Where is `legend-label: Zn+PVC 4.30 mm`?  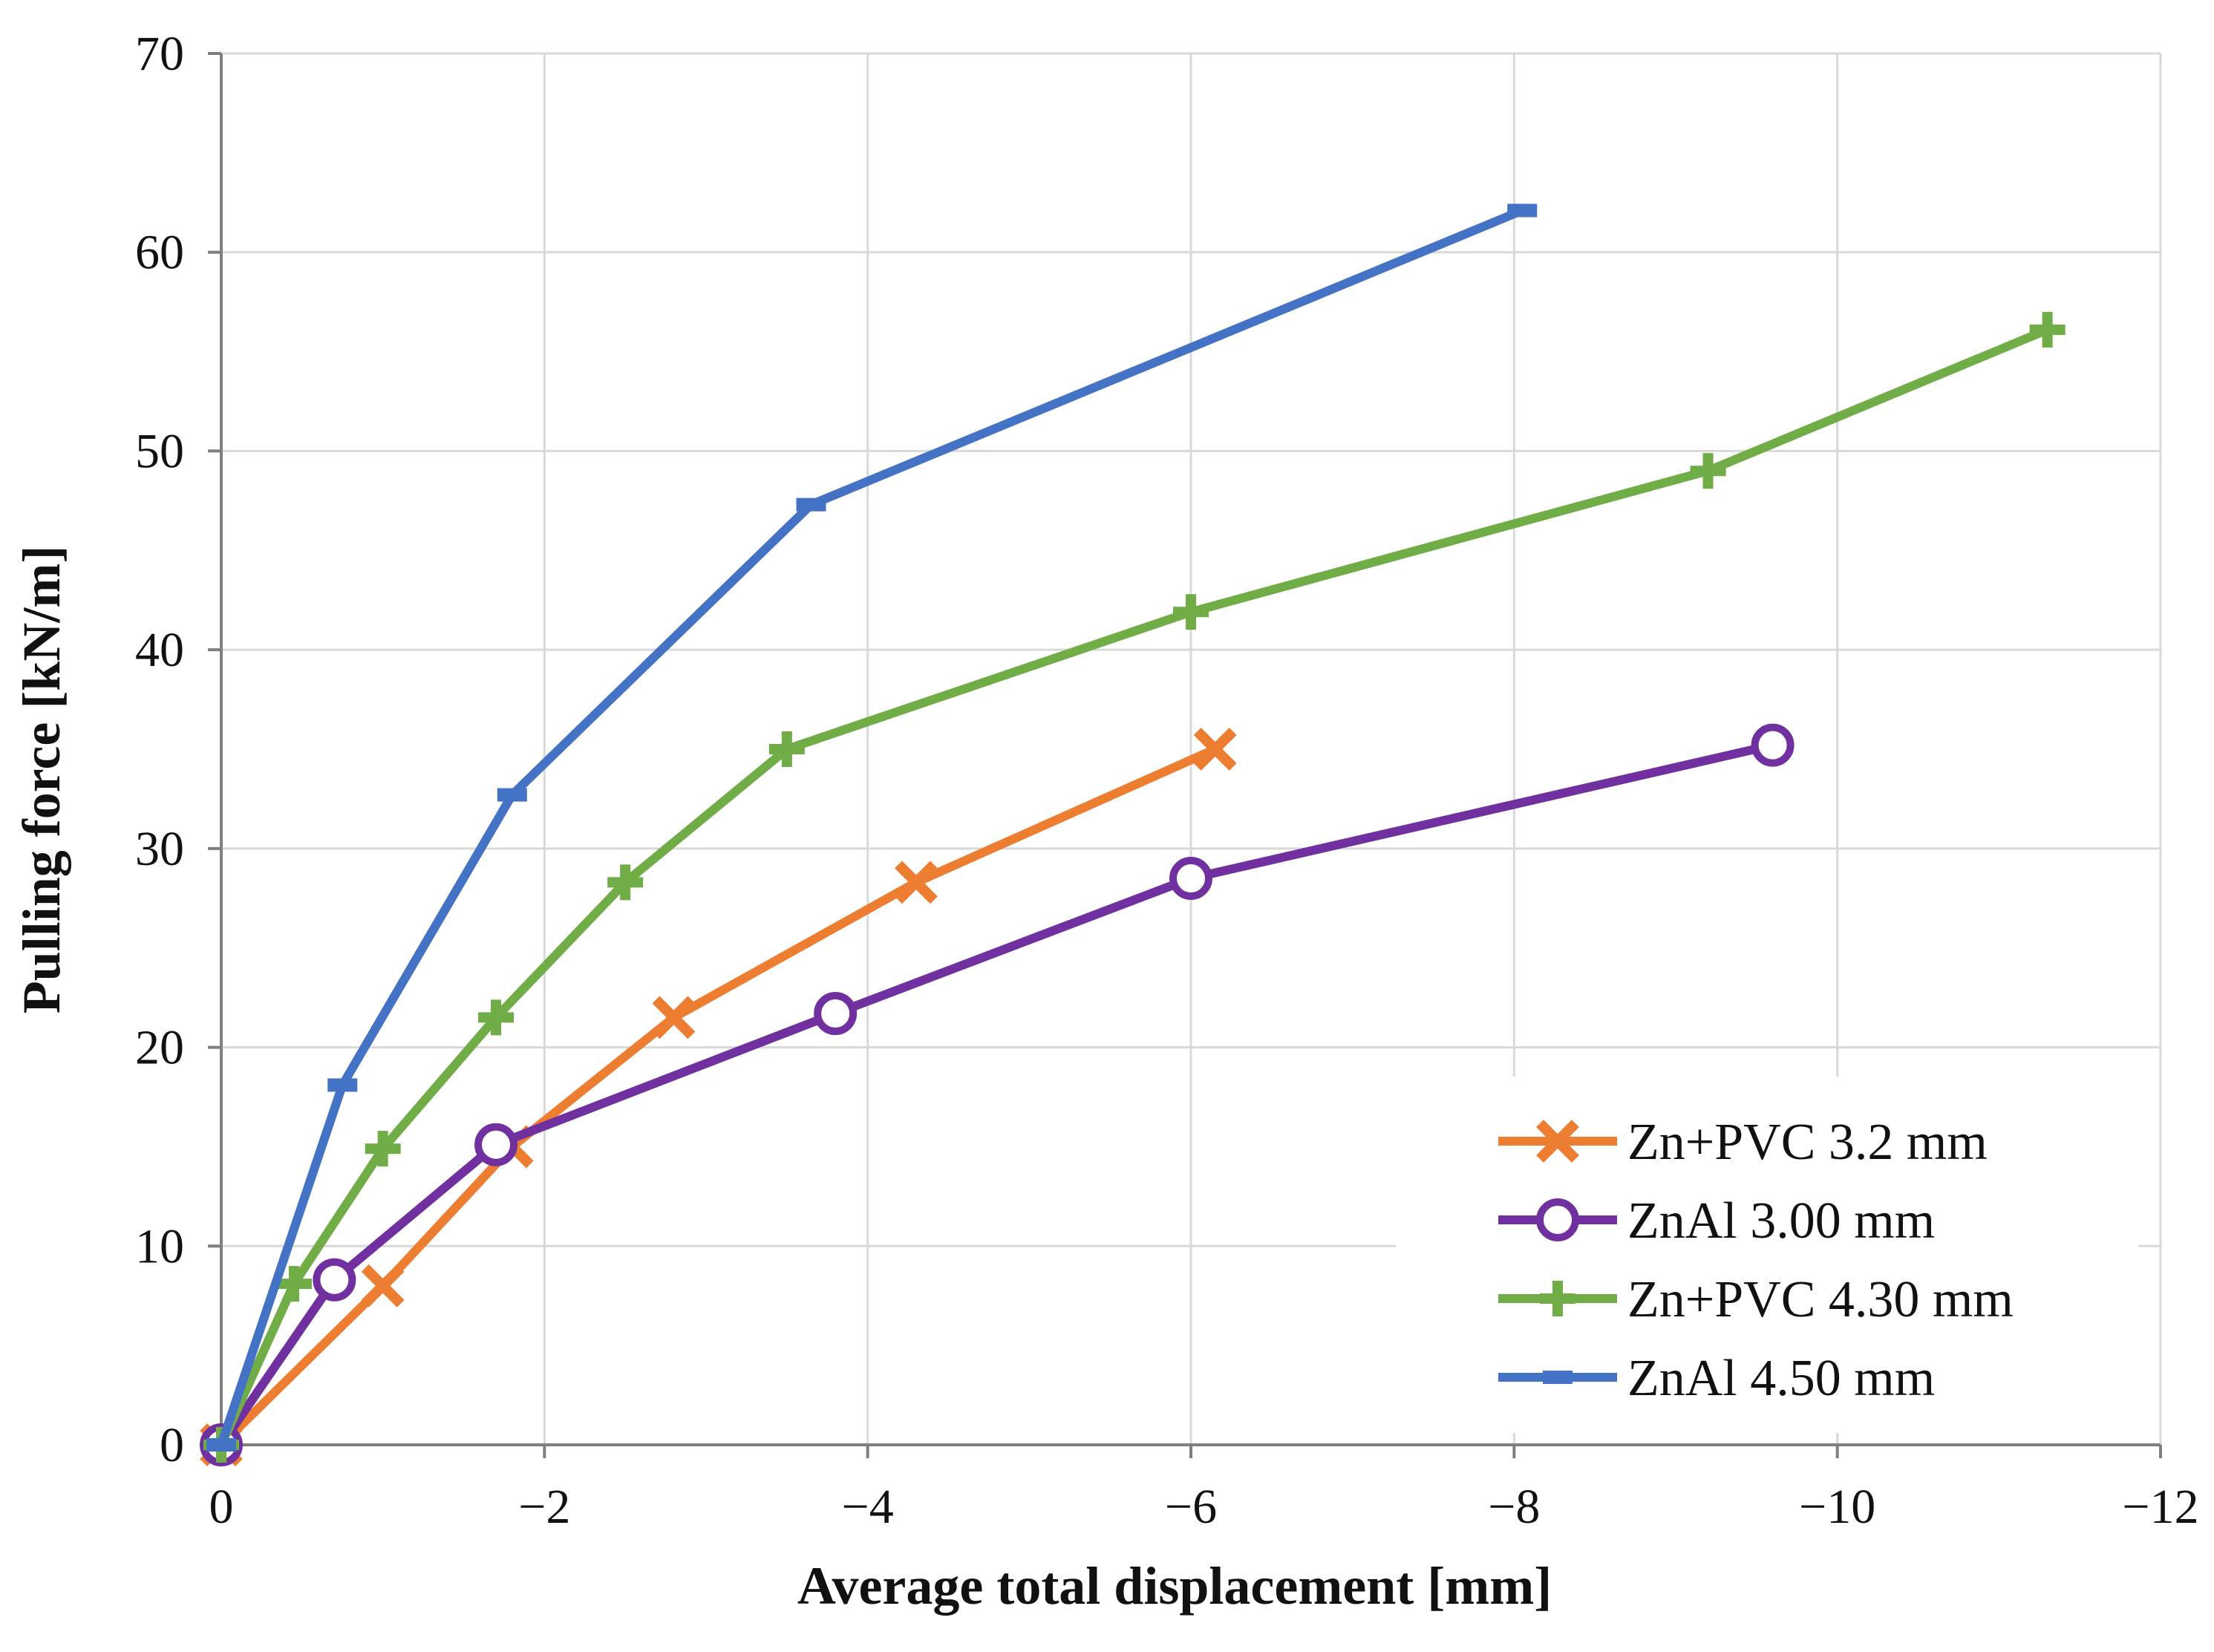 legend-label: Zn+PVC 4.30 mm is located at coordinates (1821, 1299).